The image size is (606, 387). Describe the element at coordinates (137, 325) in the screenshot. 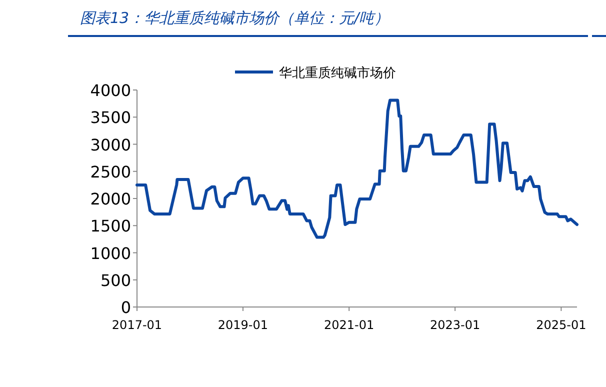

I see `x-tick-label: 2017-01` at that location.